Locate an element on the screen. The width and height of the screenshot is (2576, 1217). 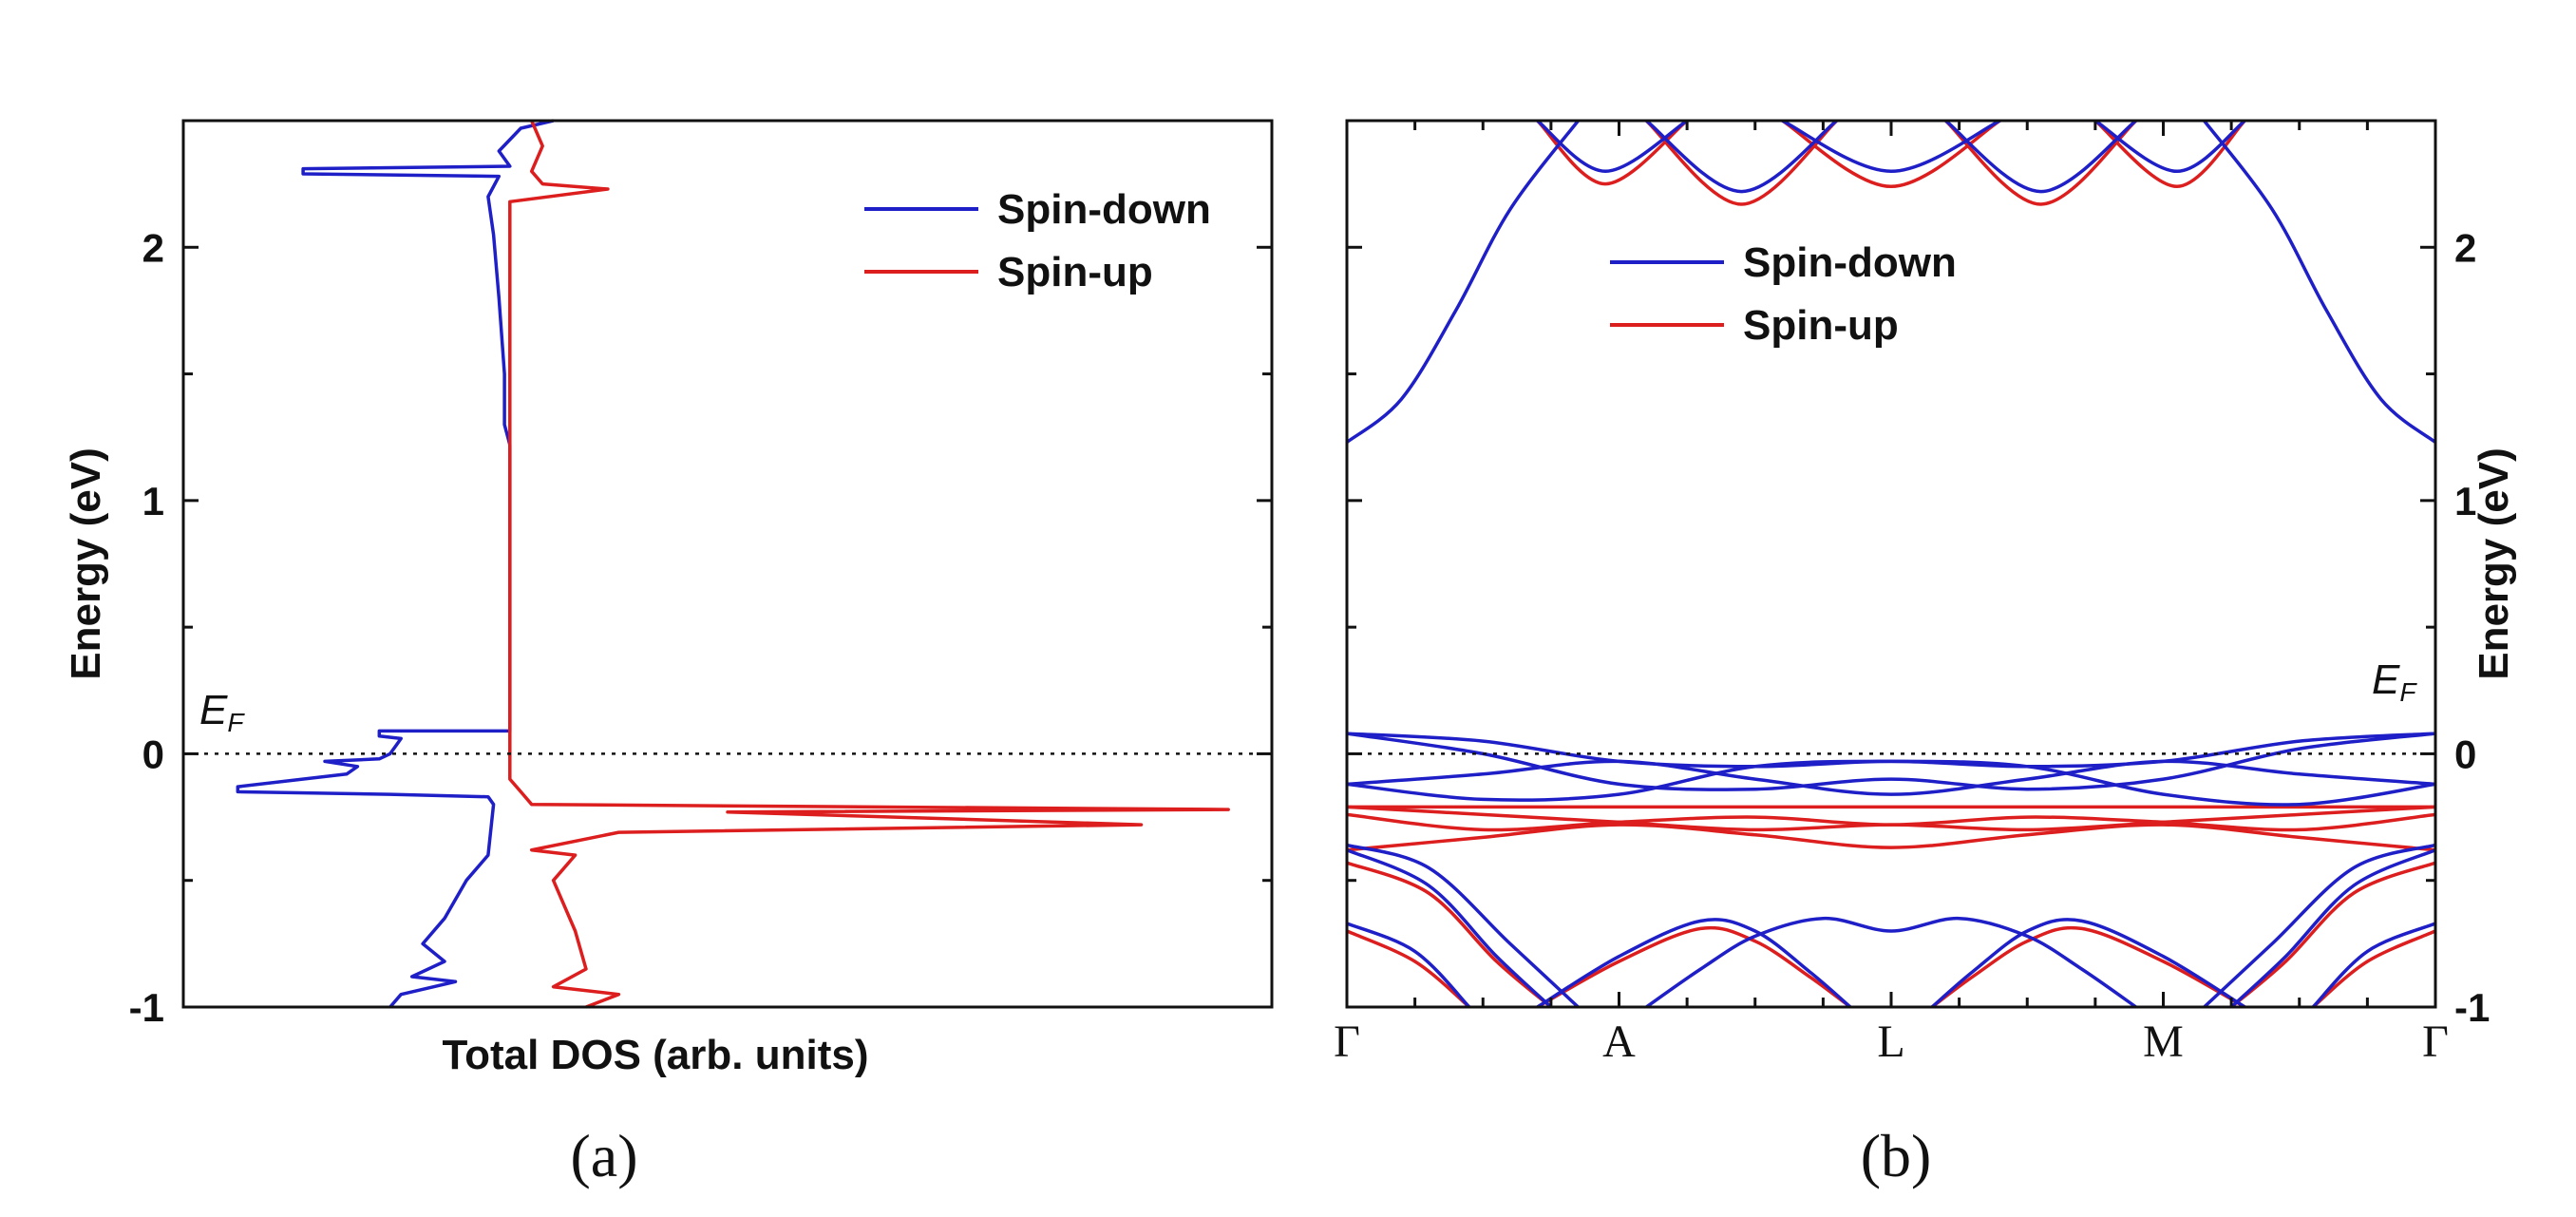
k-point-label: L is located at coordinates (1890, 1042).